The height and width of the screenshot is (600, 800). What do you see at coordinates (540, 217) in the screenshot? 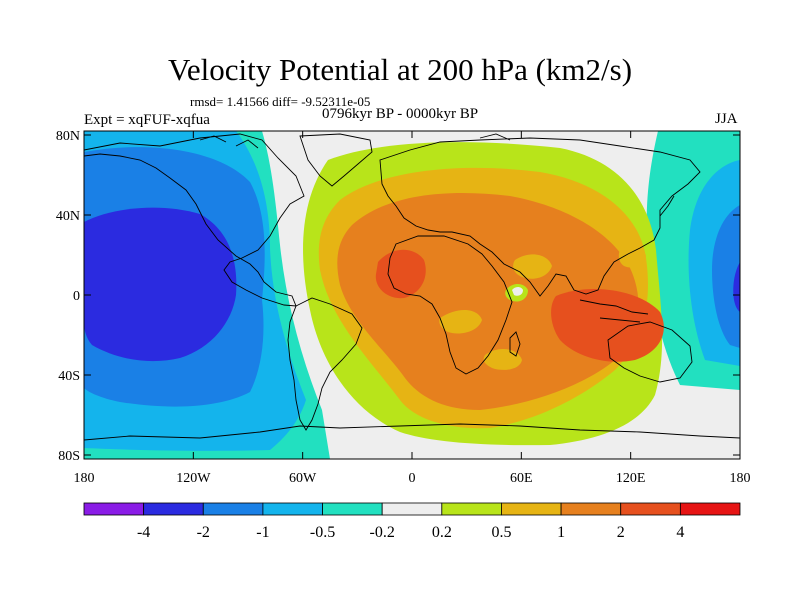
I see `coastline-eurasia` at bounding box center [540, 217].